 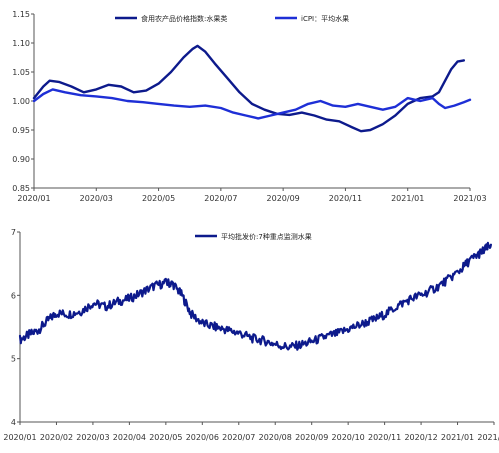 What do you see at coordinates (325, 18) in the screenshot?
I see `legend-label: iCPI：平均水果` at bounding box center [325, 18].